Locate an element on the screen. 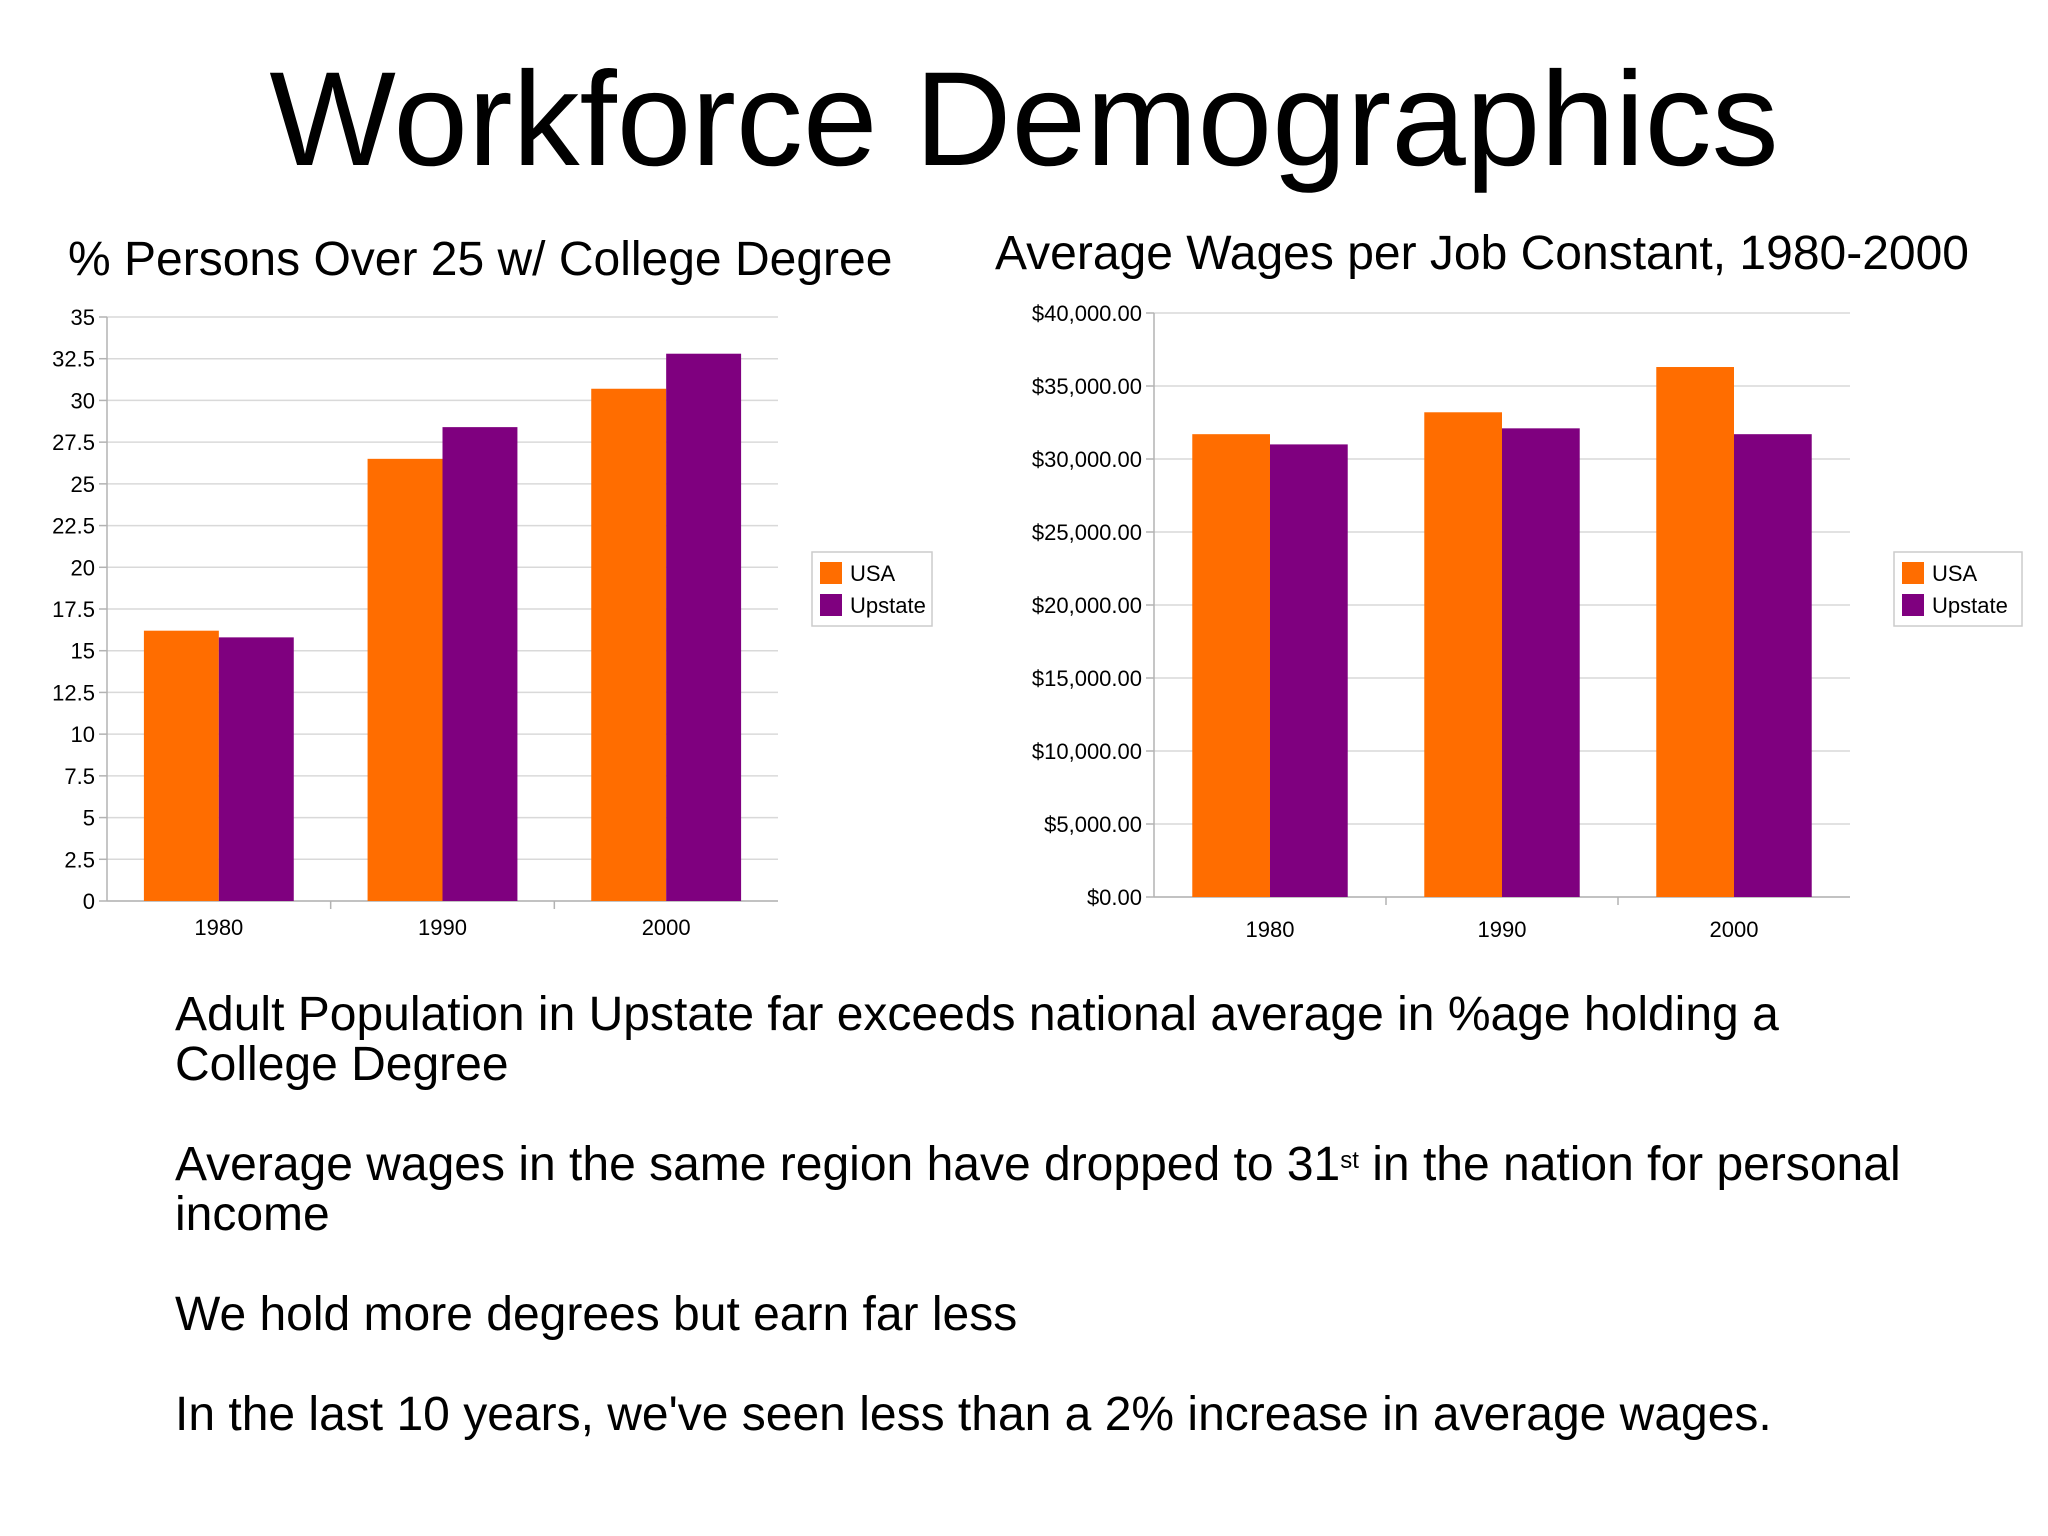 The width and height of the screenshot is (2048, 1536). wages-x-tick-label: 2000 is located at coordinates (1734, 929).